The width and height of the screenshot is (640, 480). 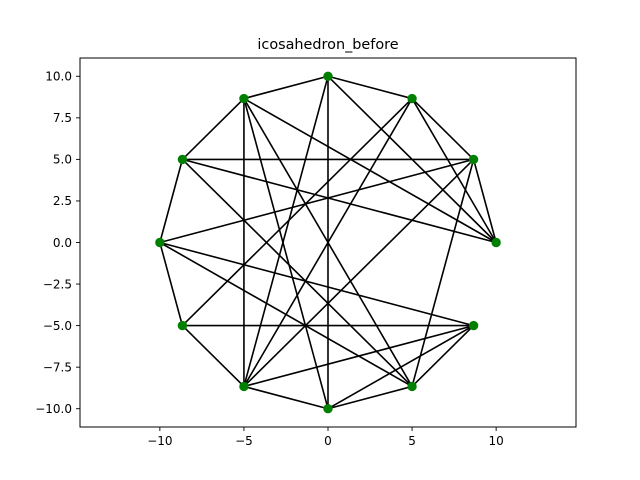 I want to click on y-axis: 10.0 7.5 5.0 2.5 0.0 −2.5 −5.0 −7.5 −10.0, so click(x=57, y=243).